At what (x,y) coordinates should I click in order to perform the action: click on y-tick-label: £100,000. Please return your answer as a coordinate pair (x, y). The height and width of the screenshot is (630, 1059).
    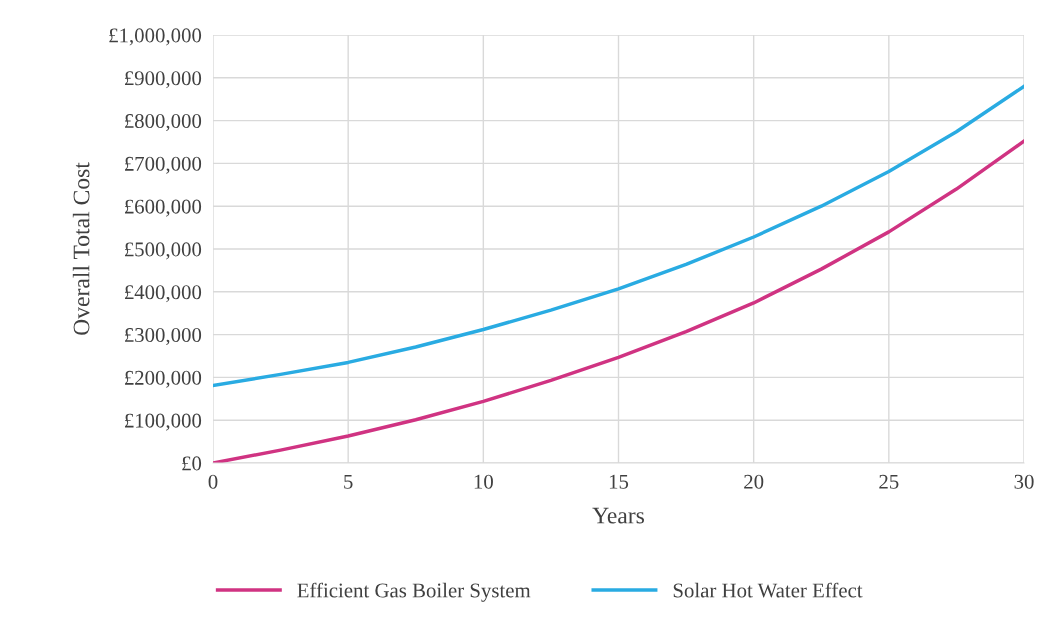
    Looking at the image, I should click on (163, 422).